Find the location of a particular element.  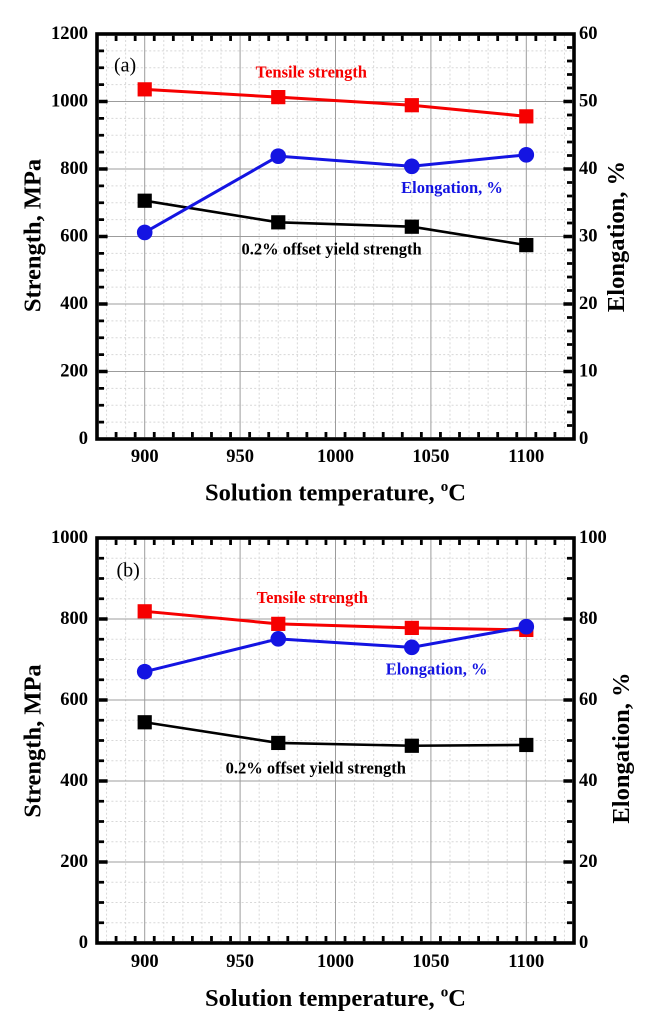

svg-text: 1200 is located at coordinates (69, 34).